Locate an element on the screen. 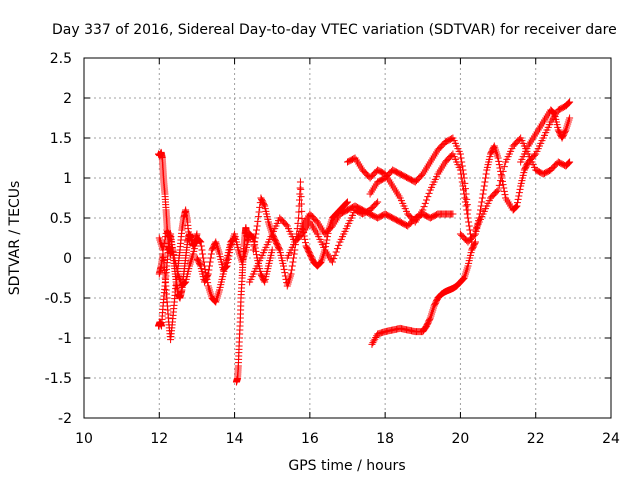 This screenshot has width=640, height=480. y-tick-label: -1 is located at coordinates (65, 339).